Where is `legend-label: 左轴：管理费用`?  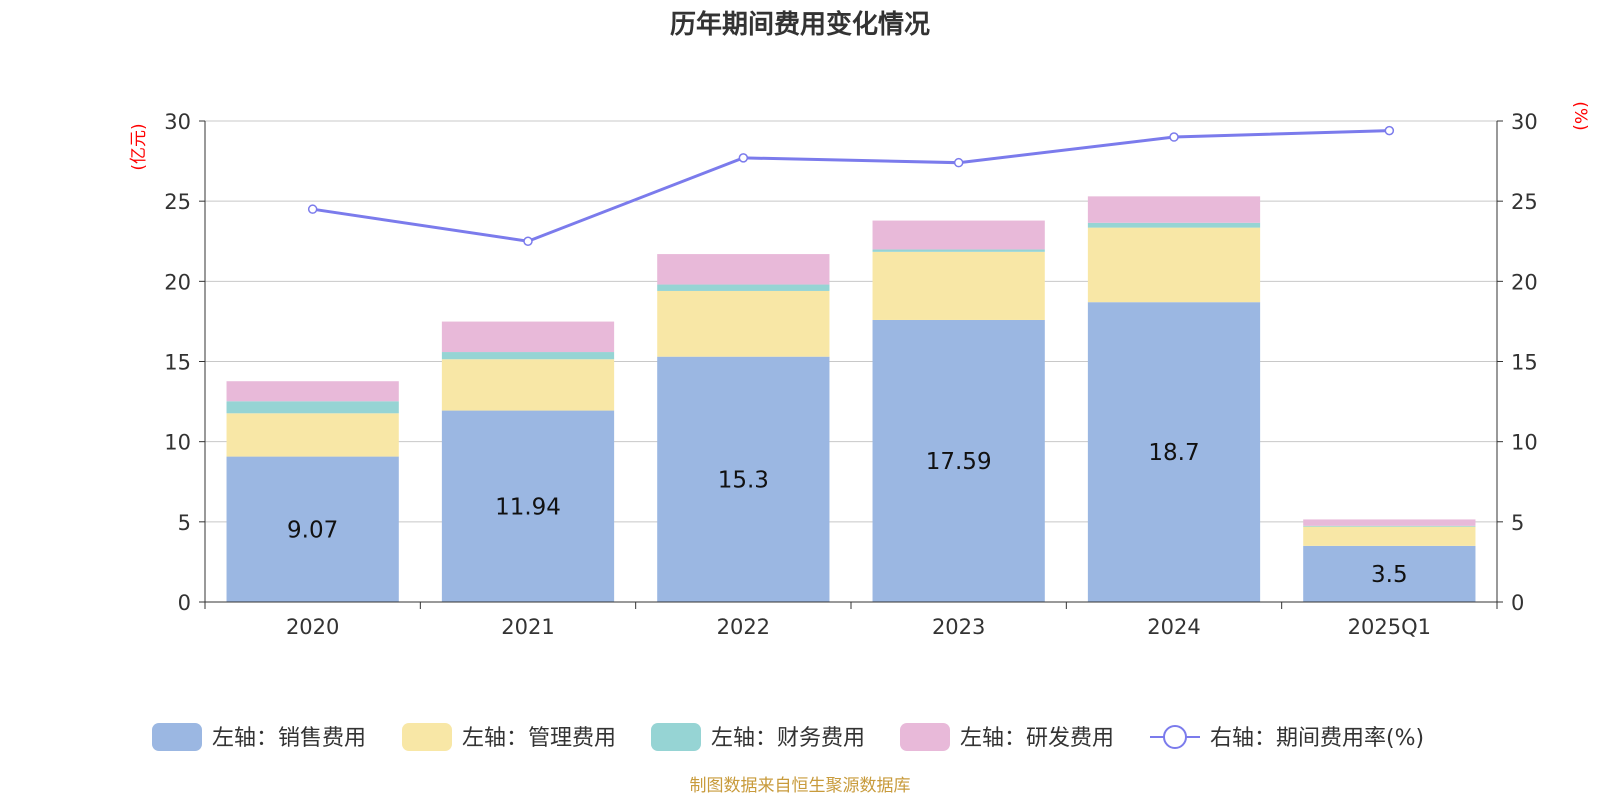
legend-label: 左轴：管理费用 is located at coordinates (539, 738).